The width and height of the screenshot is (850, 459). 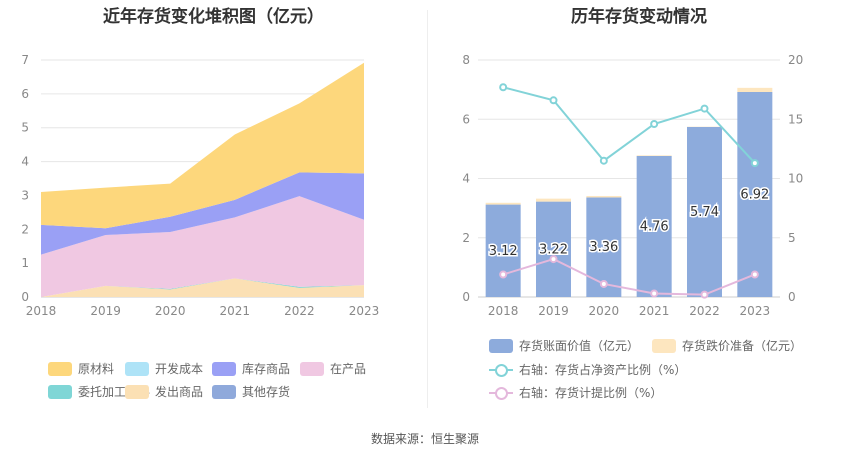 I want to click on right-chart-title: 历年存货变动情况, so click(x=639, y=17).